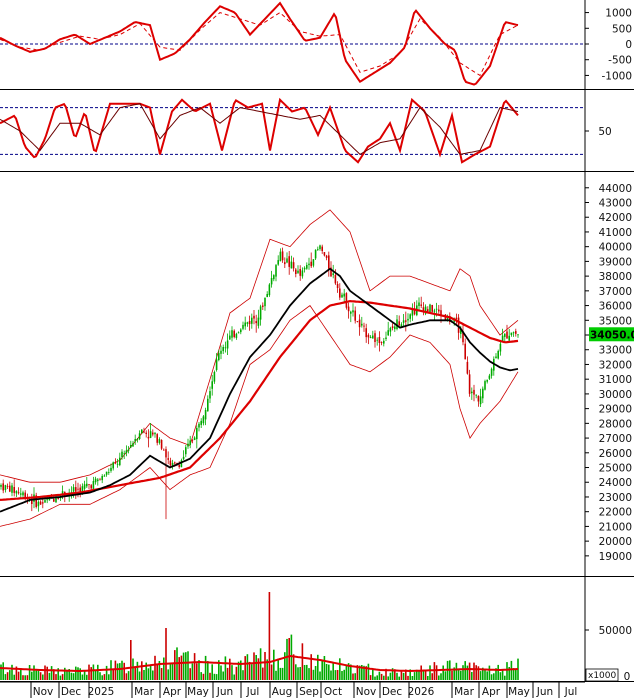  What do you see at coordinates (615, 424) in the screenshot?
I see `price-ytick-label-16: 28000` at bounding box center [615, 424].